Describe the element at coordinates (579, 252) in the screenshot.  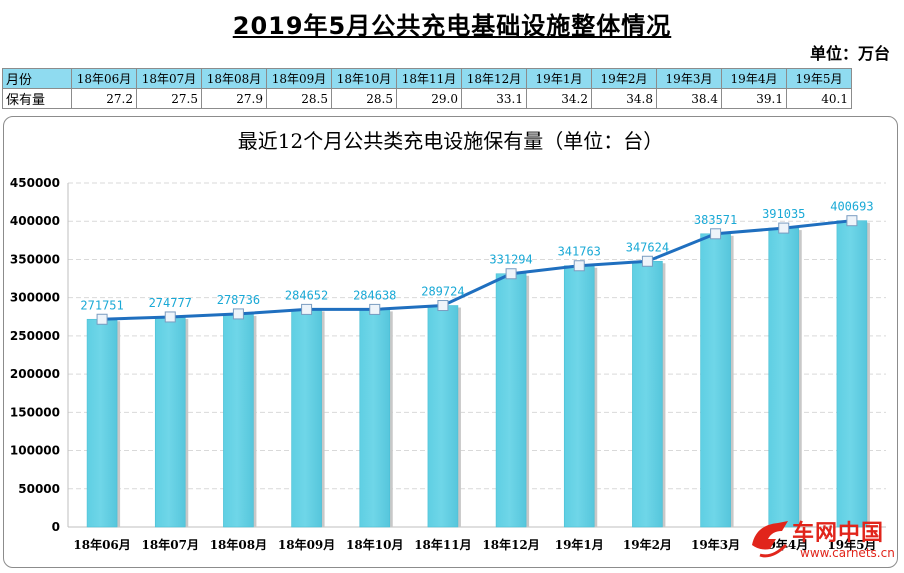
I see `data-label: 341763` at that location.